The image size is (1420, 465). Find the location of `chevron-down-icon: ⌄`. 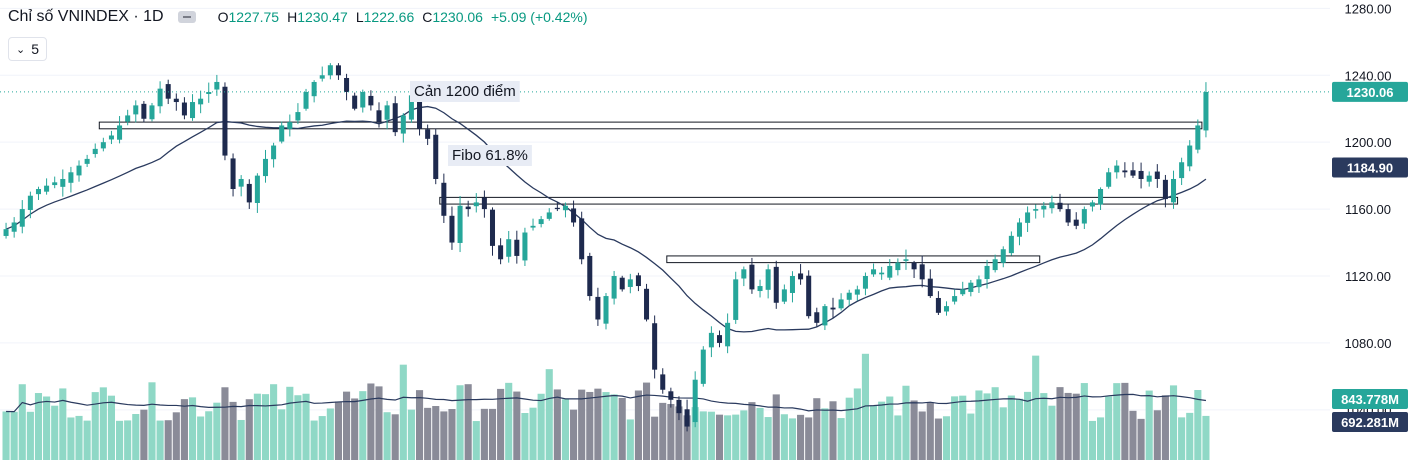

chevron-down-icon: ⌄ is located at coordinates (21, 49).